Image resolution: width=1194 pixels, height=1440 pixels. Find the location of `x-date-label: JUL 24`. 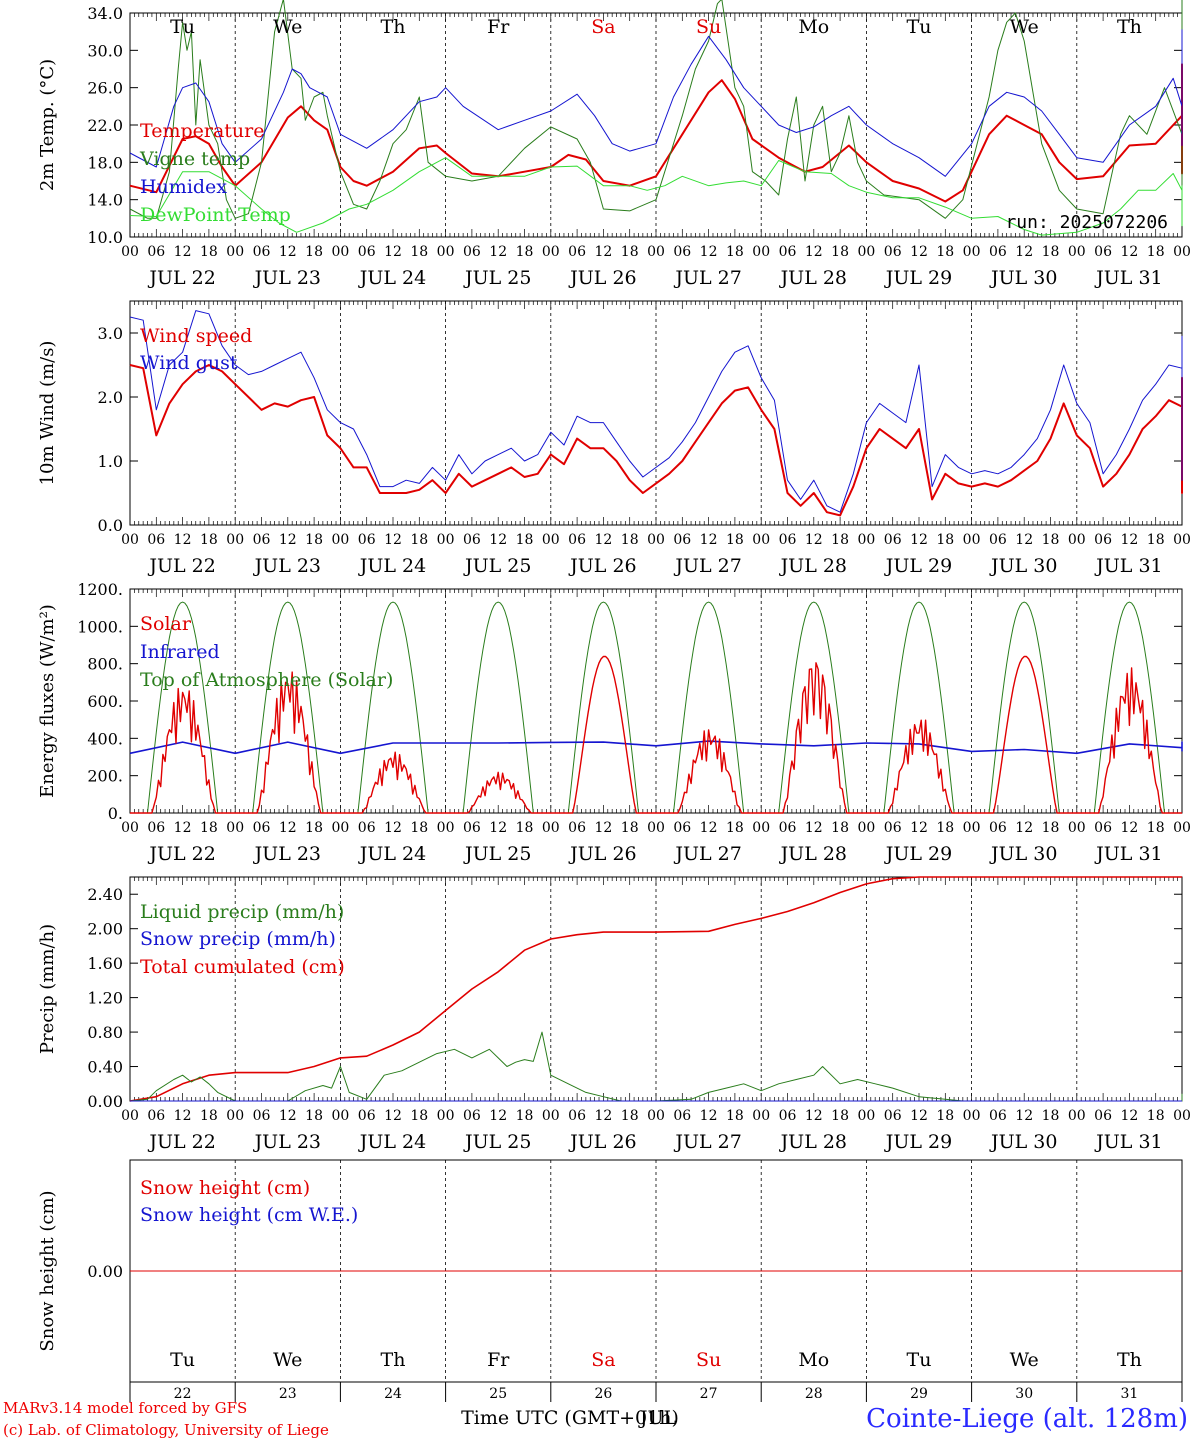

x-date-label: JUL 24 is located at coordinates (392, 278).